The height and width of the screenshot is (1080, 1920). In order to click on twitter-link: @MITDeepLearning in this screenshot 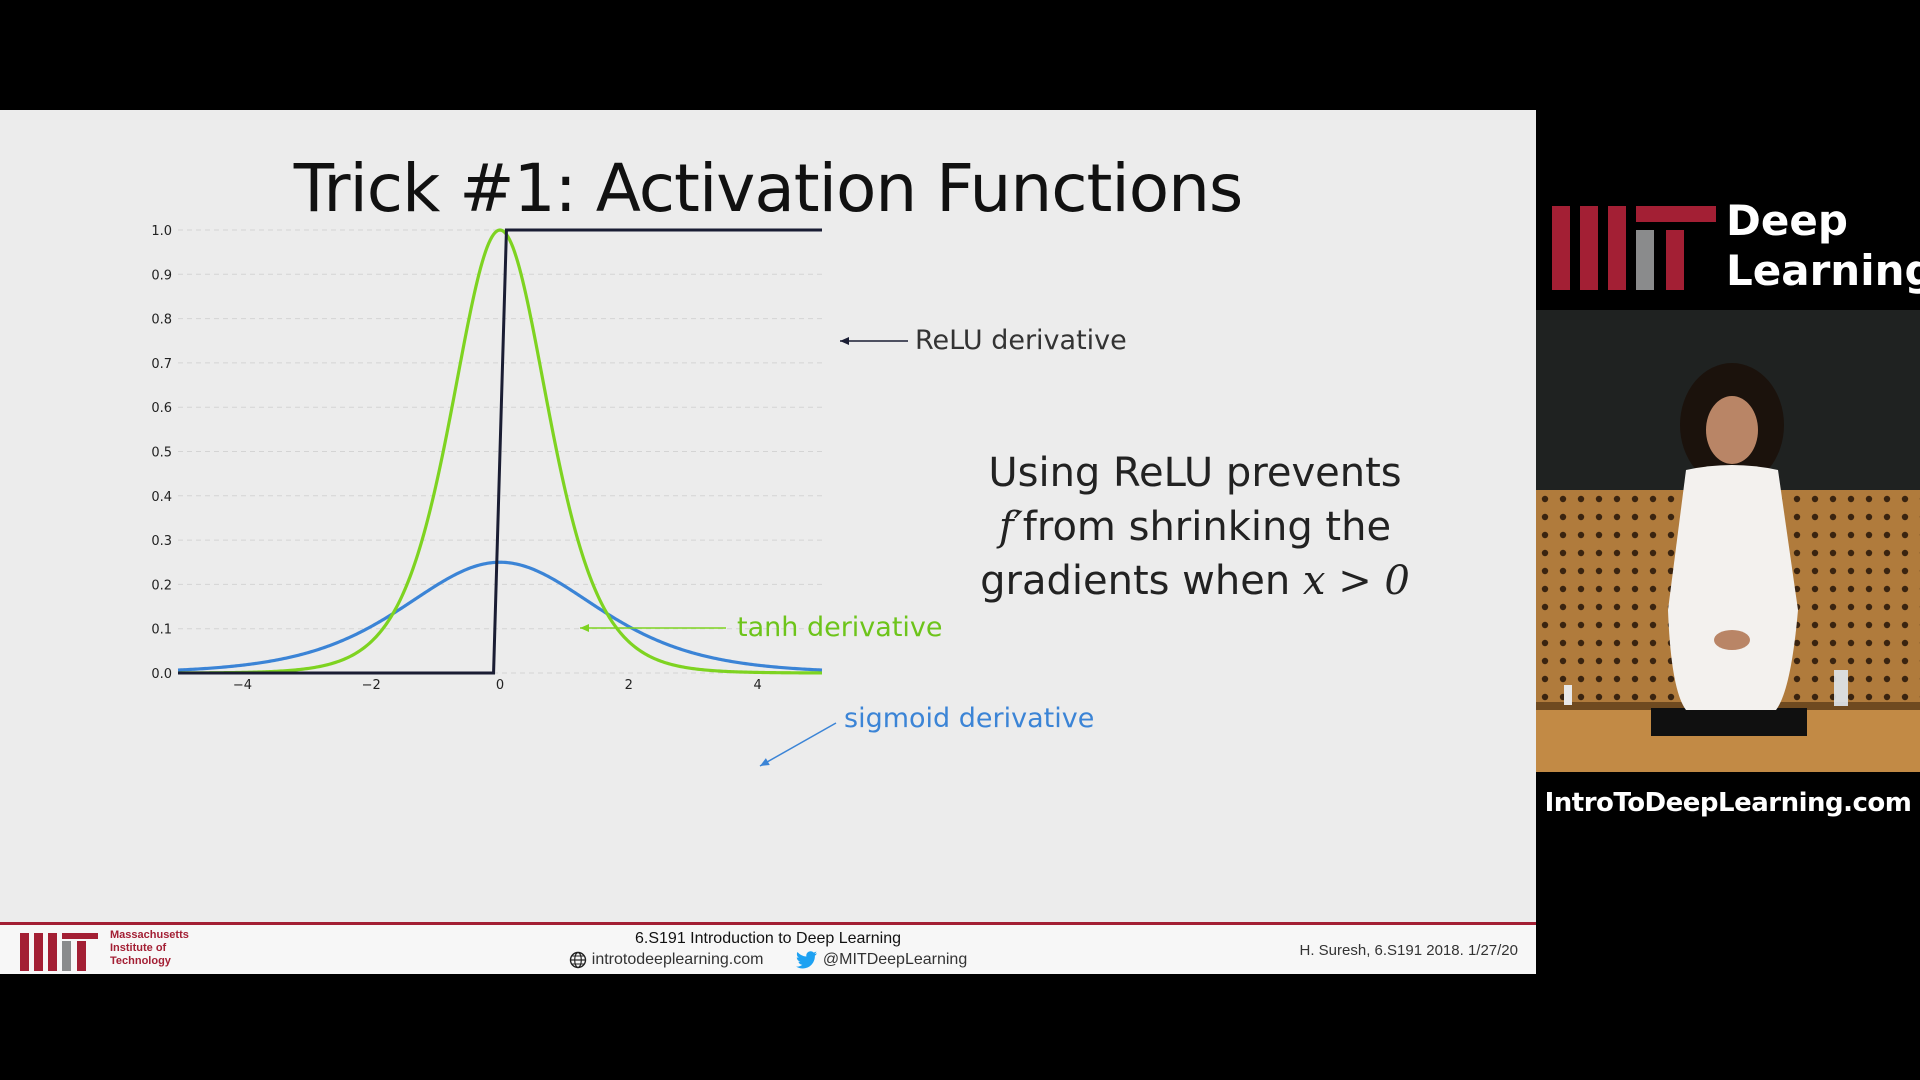, I will do `click(881, 960)`.